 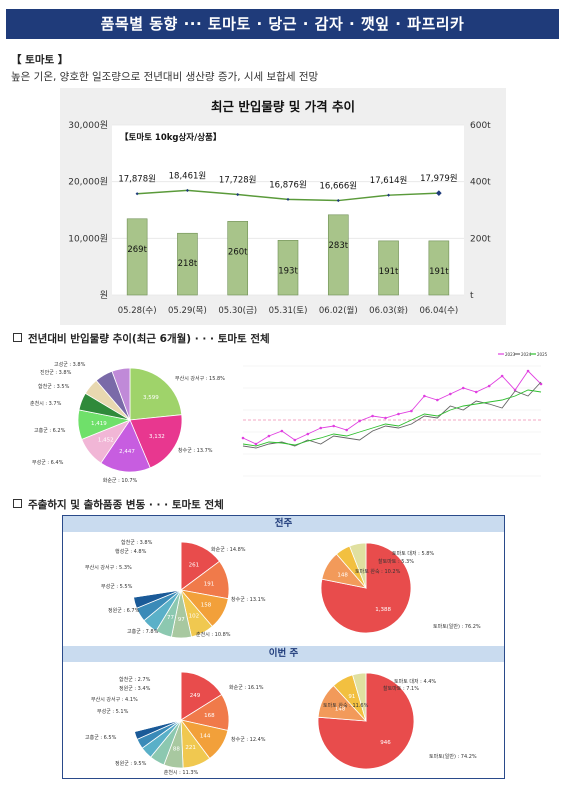 I want to click on pie-category-label: 찰토마토 : 7.1%, so click(x=401, y=688).